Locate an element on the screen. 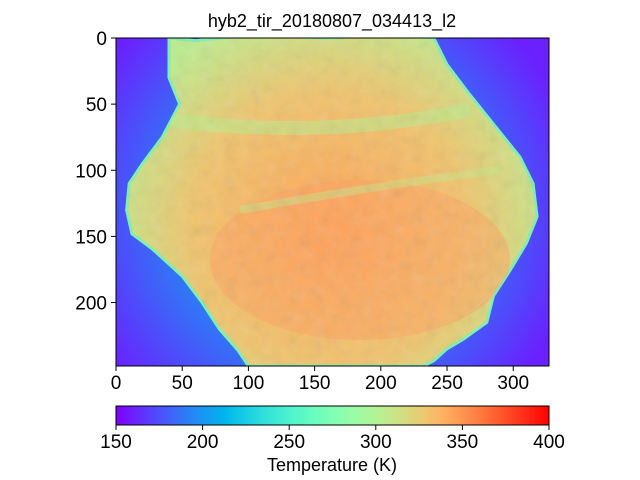 The height and width of the screenshot is (480, 640). colorbar: 150 200 250 300 350 400 Temperature (K) is located at coordinates (332, 440).